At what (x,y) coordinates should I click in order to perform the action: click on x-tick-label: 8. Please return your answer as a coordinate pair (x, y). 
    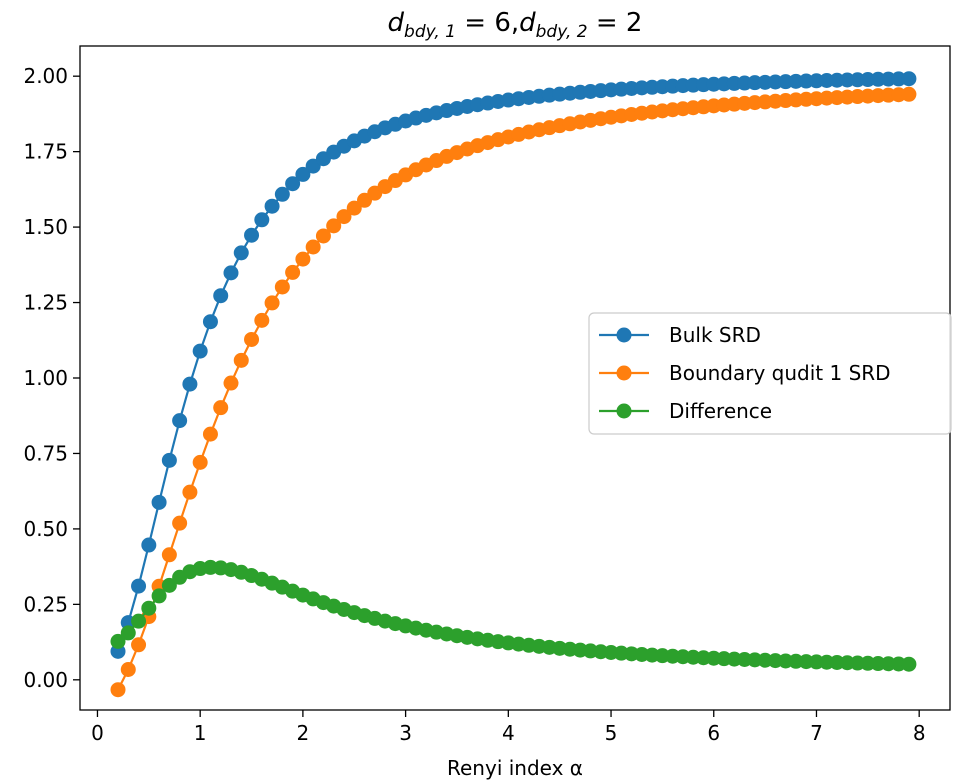
    Looking at the image, I should click on (919, 733).